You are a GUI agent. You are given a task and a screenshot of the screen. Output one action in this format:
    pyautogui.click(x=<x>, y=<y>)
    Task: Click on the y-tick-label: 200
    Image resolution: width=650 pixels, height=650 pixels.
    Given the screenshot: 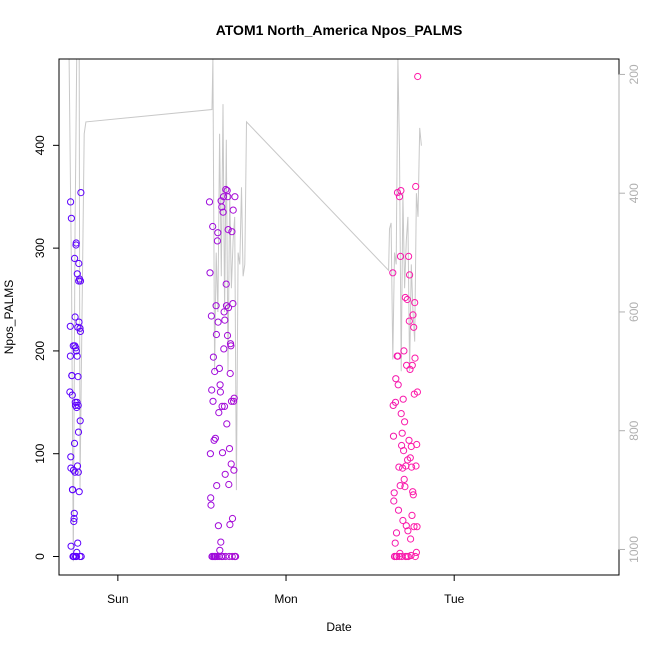 What is the action you would take?
    pyautogui.click(x=40, y=351)
    